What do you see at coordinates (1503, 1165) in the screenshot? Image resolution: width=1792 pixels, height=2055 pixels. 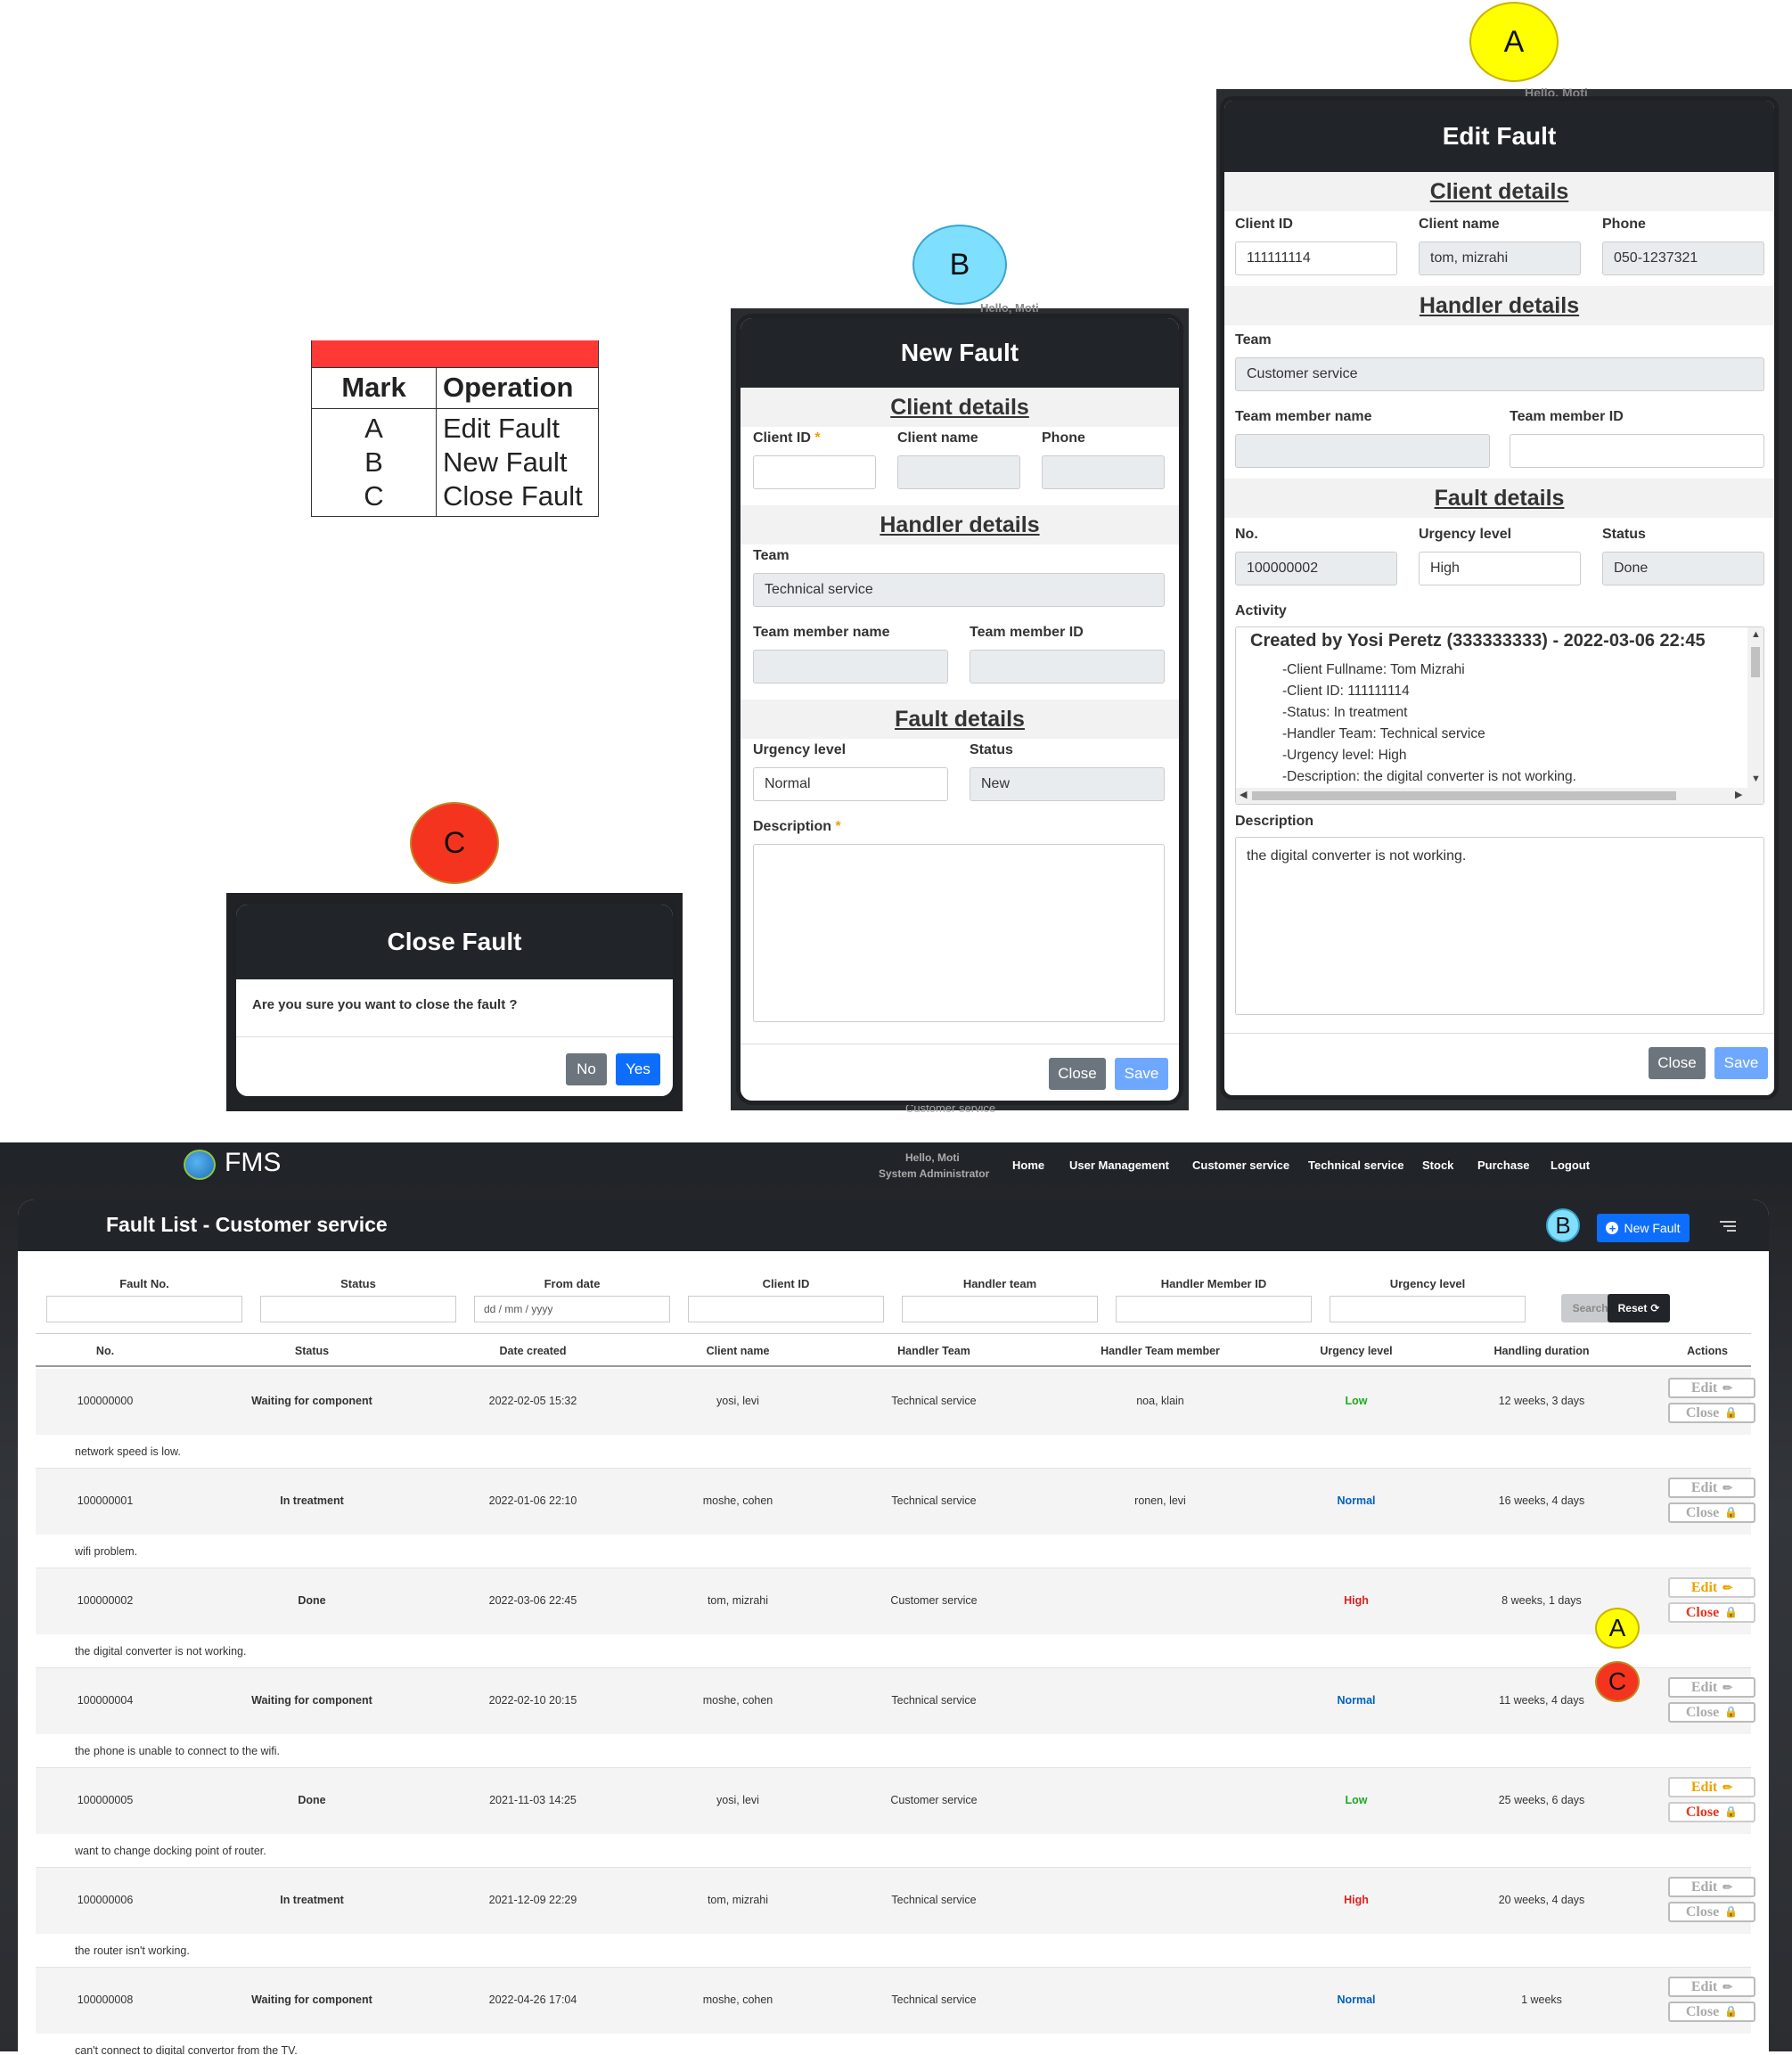 I see `nav-purchase: Purchase` at bounding box center [1503, 1165].